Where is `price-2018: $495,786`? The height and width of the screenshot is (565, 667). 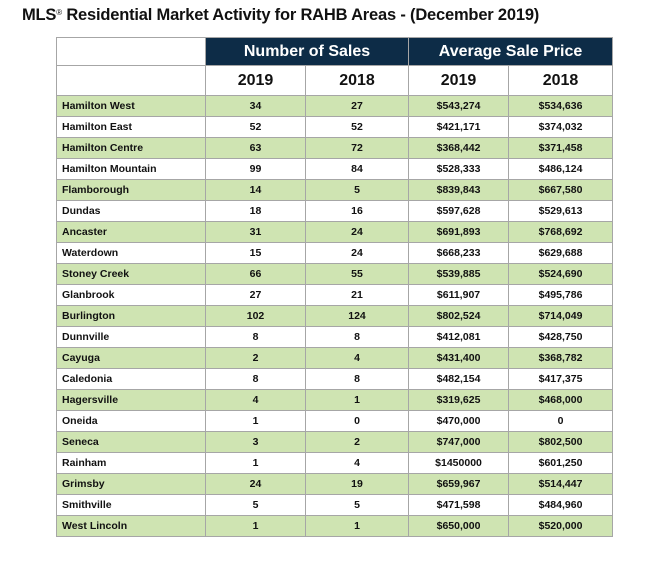 price-2018: $495,786 is located at coordinates (561, 295).